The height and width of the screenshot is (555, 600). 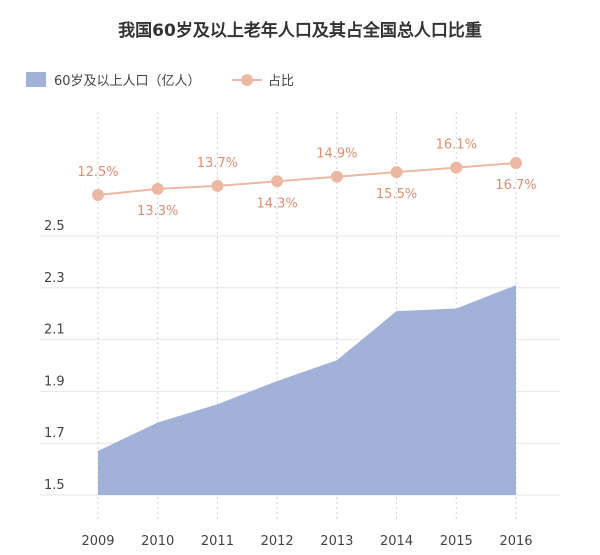 I want to click on legend-area-swatch, so click(x=36, y=79).